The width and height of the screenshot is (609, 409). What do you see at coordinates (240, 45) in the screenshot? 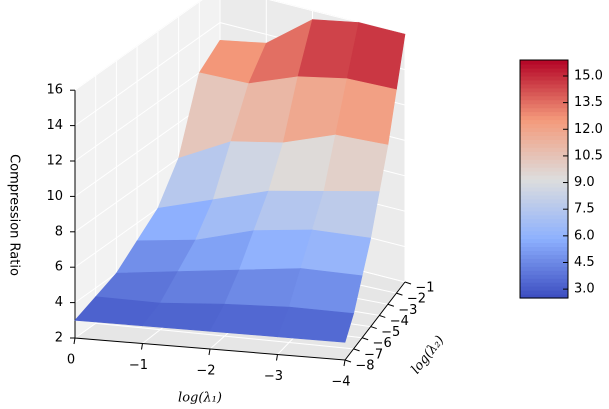
I see `grid-line` at bounding box center [240, 45].